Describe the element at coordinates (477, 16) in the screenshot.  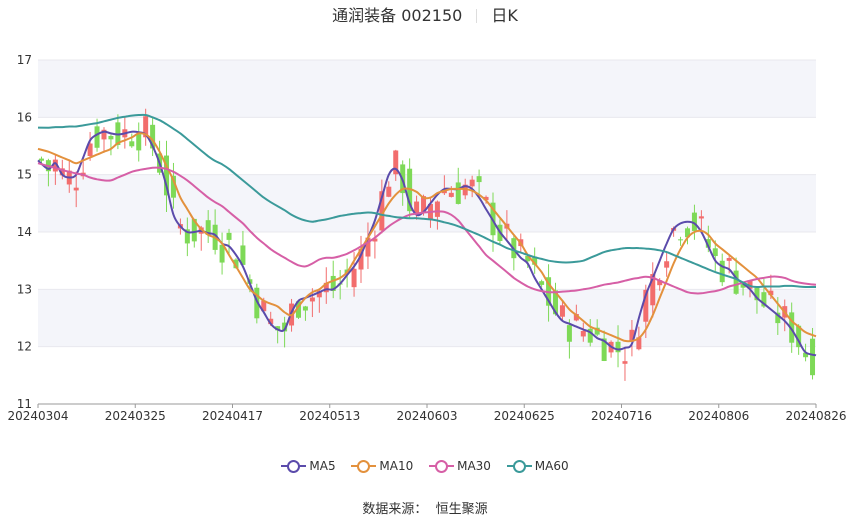
I see `title-separator` at that location.